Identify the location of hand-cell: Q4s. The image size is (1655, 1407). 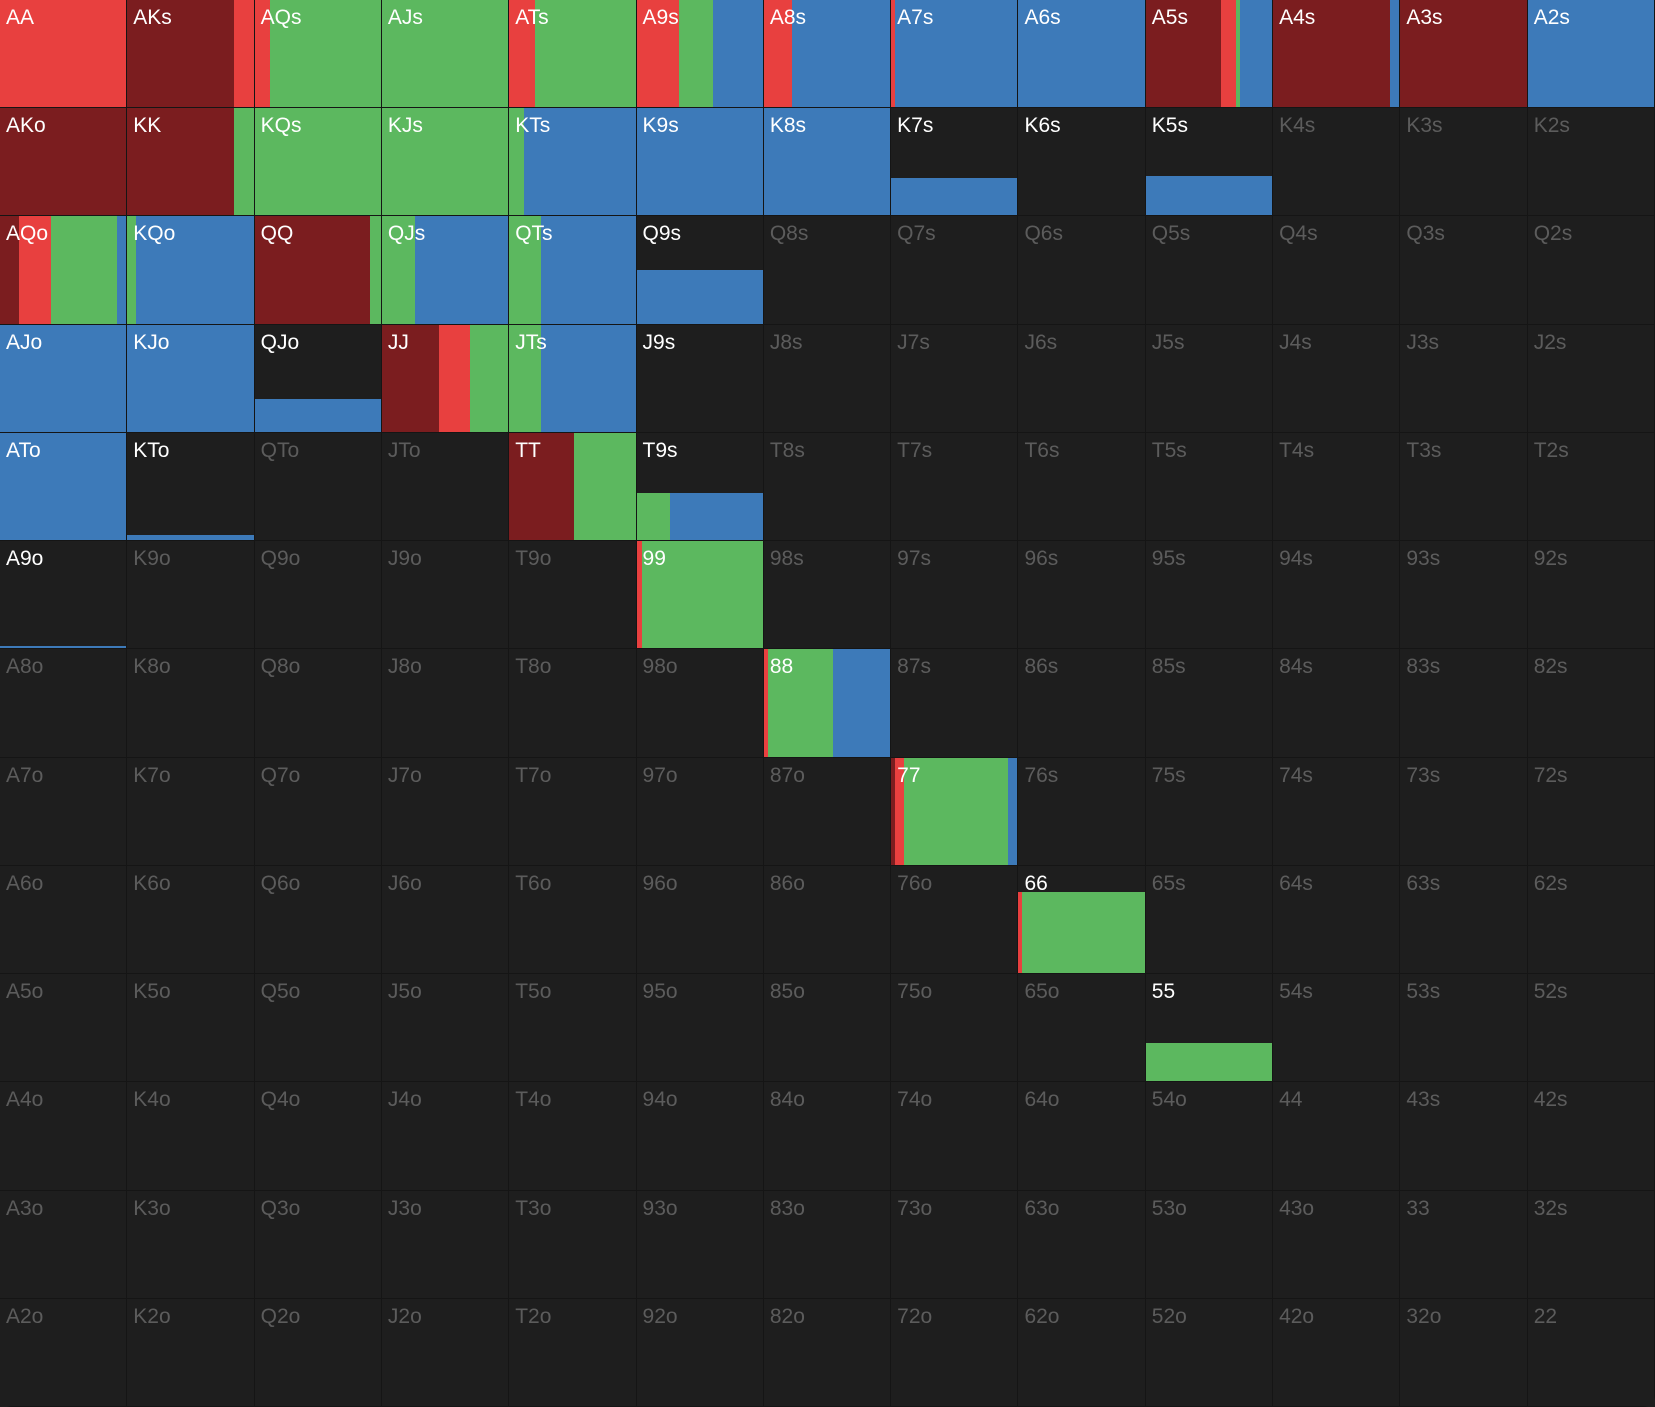
(1337, 270).